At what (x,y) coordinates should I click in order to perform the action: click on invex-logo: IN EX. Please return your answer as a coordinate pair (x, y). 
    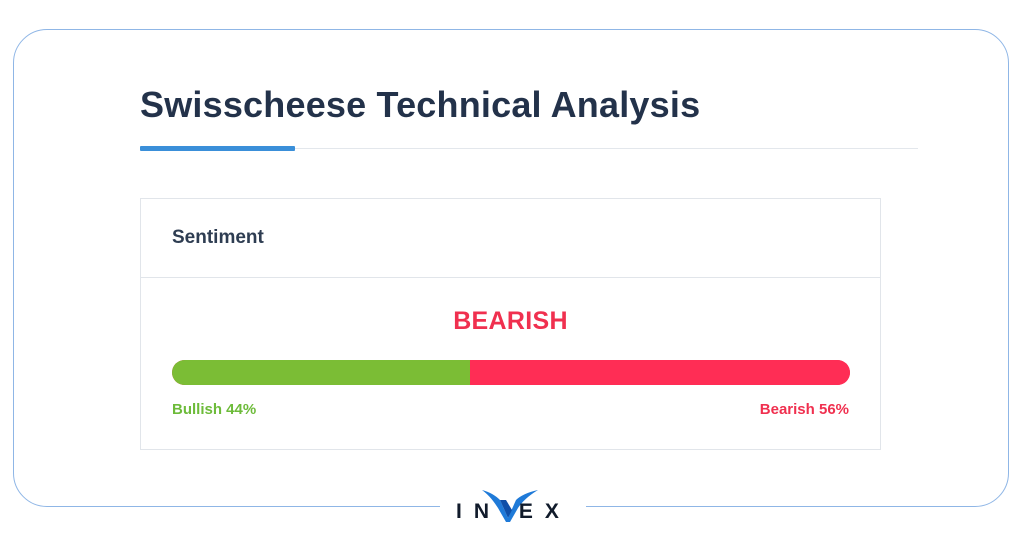
    Looking at the image, I should click on (513, 508).